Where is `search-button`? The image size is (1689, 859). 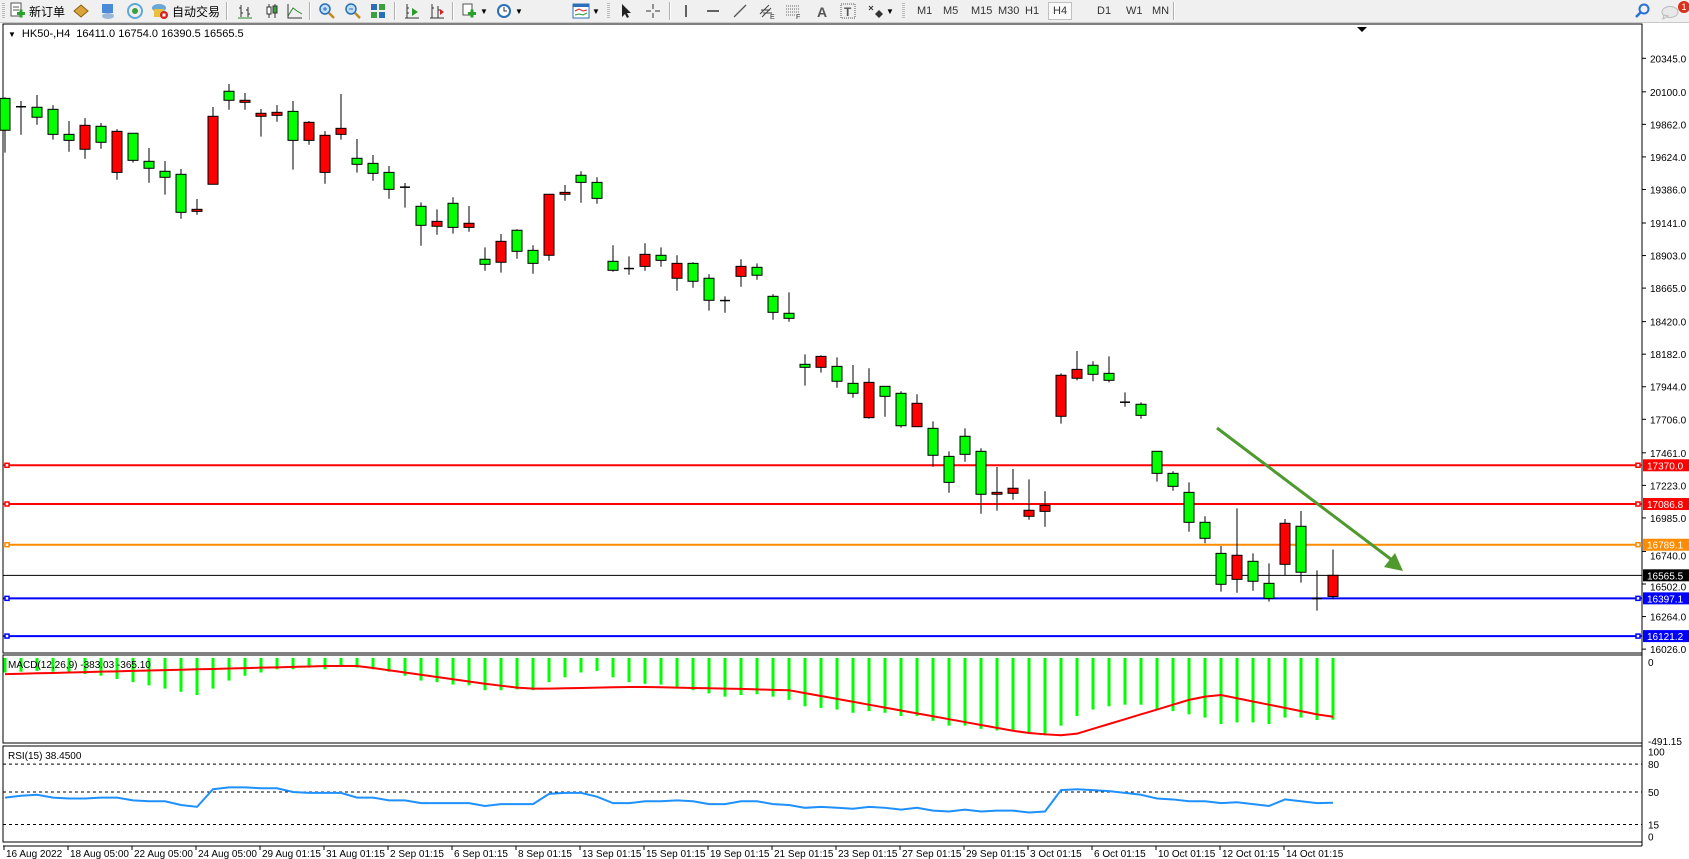 search-button is located at coordinates (1642, 11).